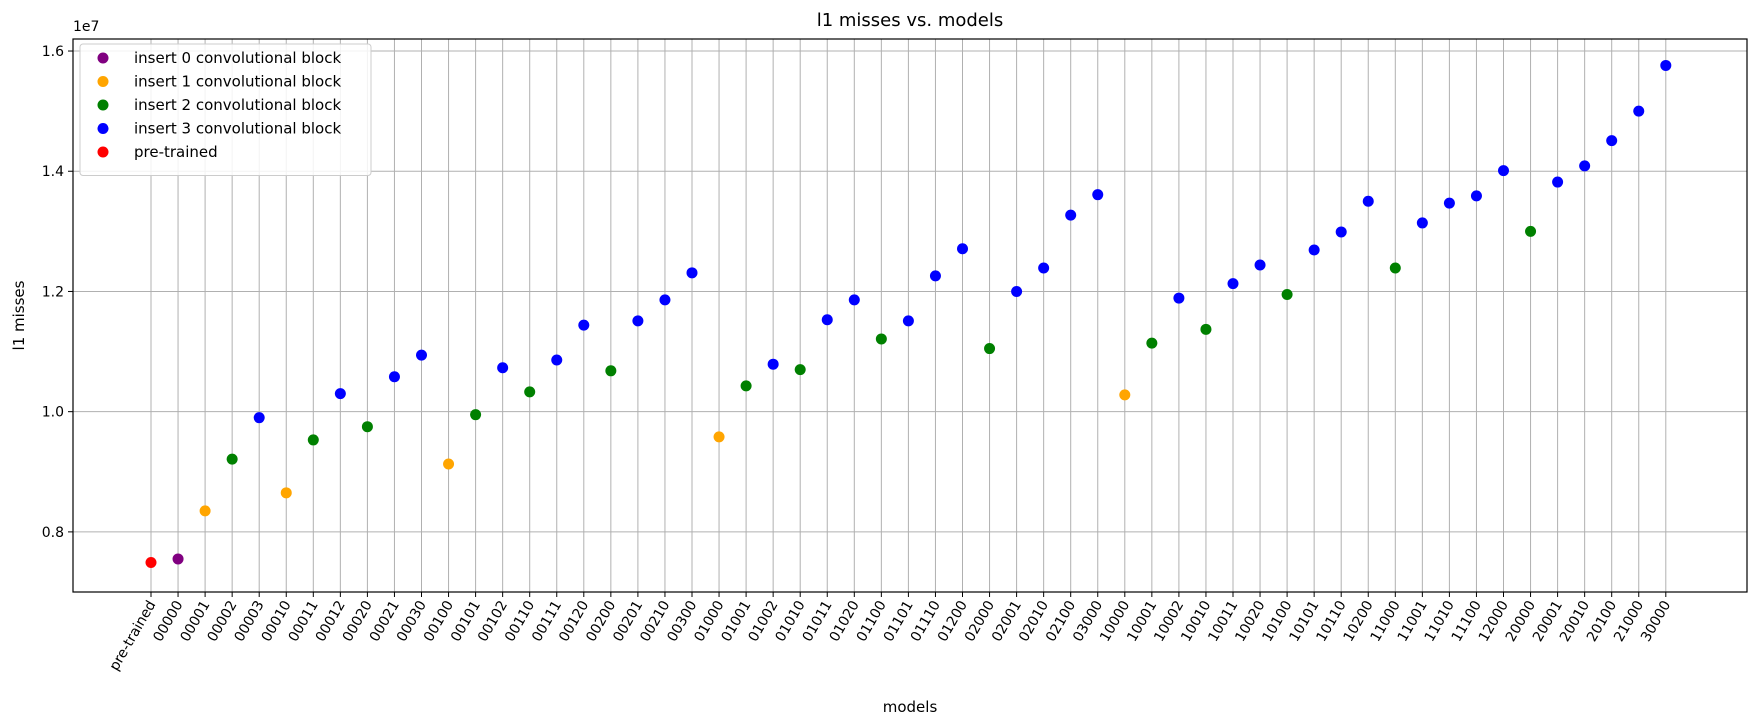  I want to click on legend-entry: insert 2 convolutional block, so click(237, 105).